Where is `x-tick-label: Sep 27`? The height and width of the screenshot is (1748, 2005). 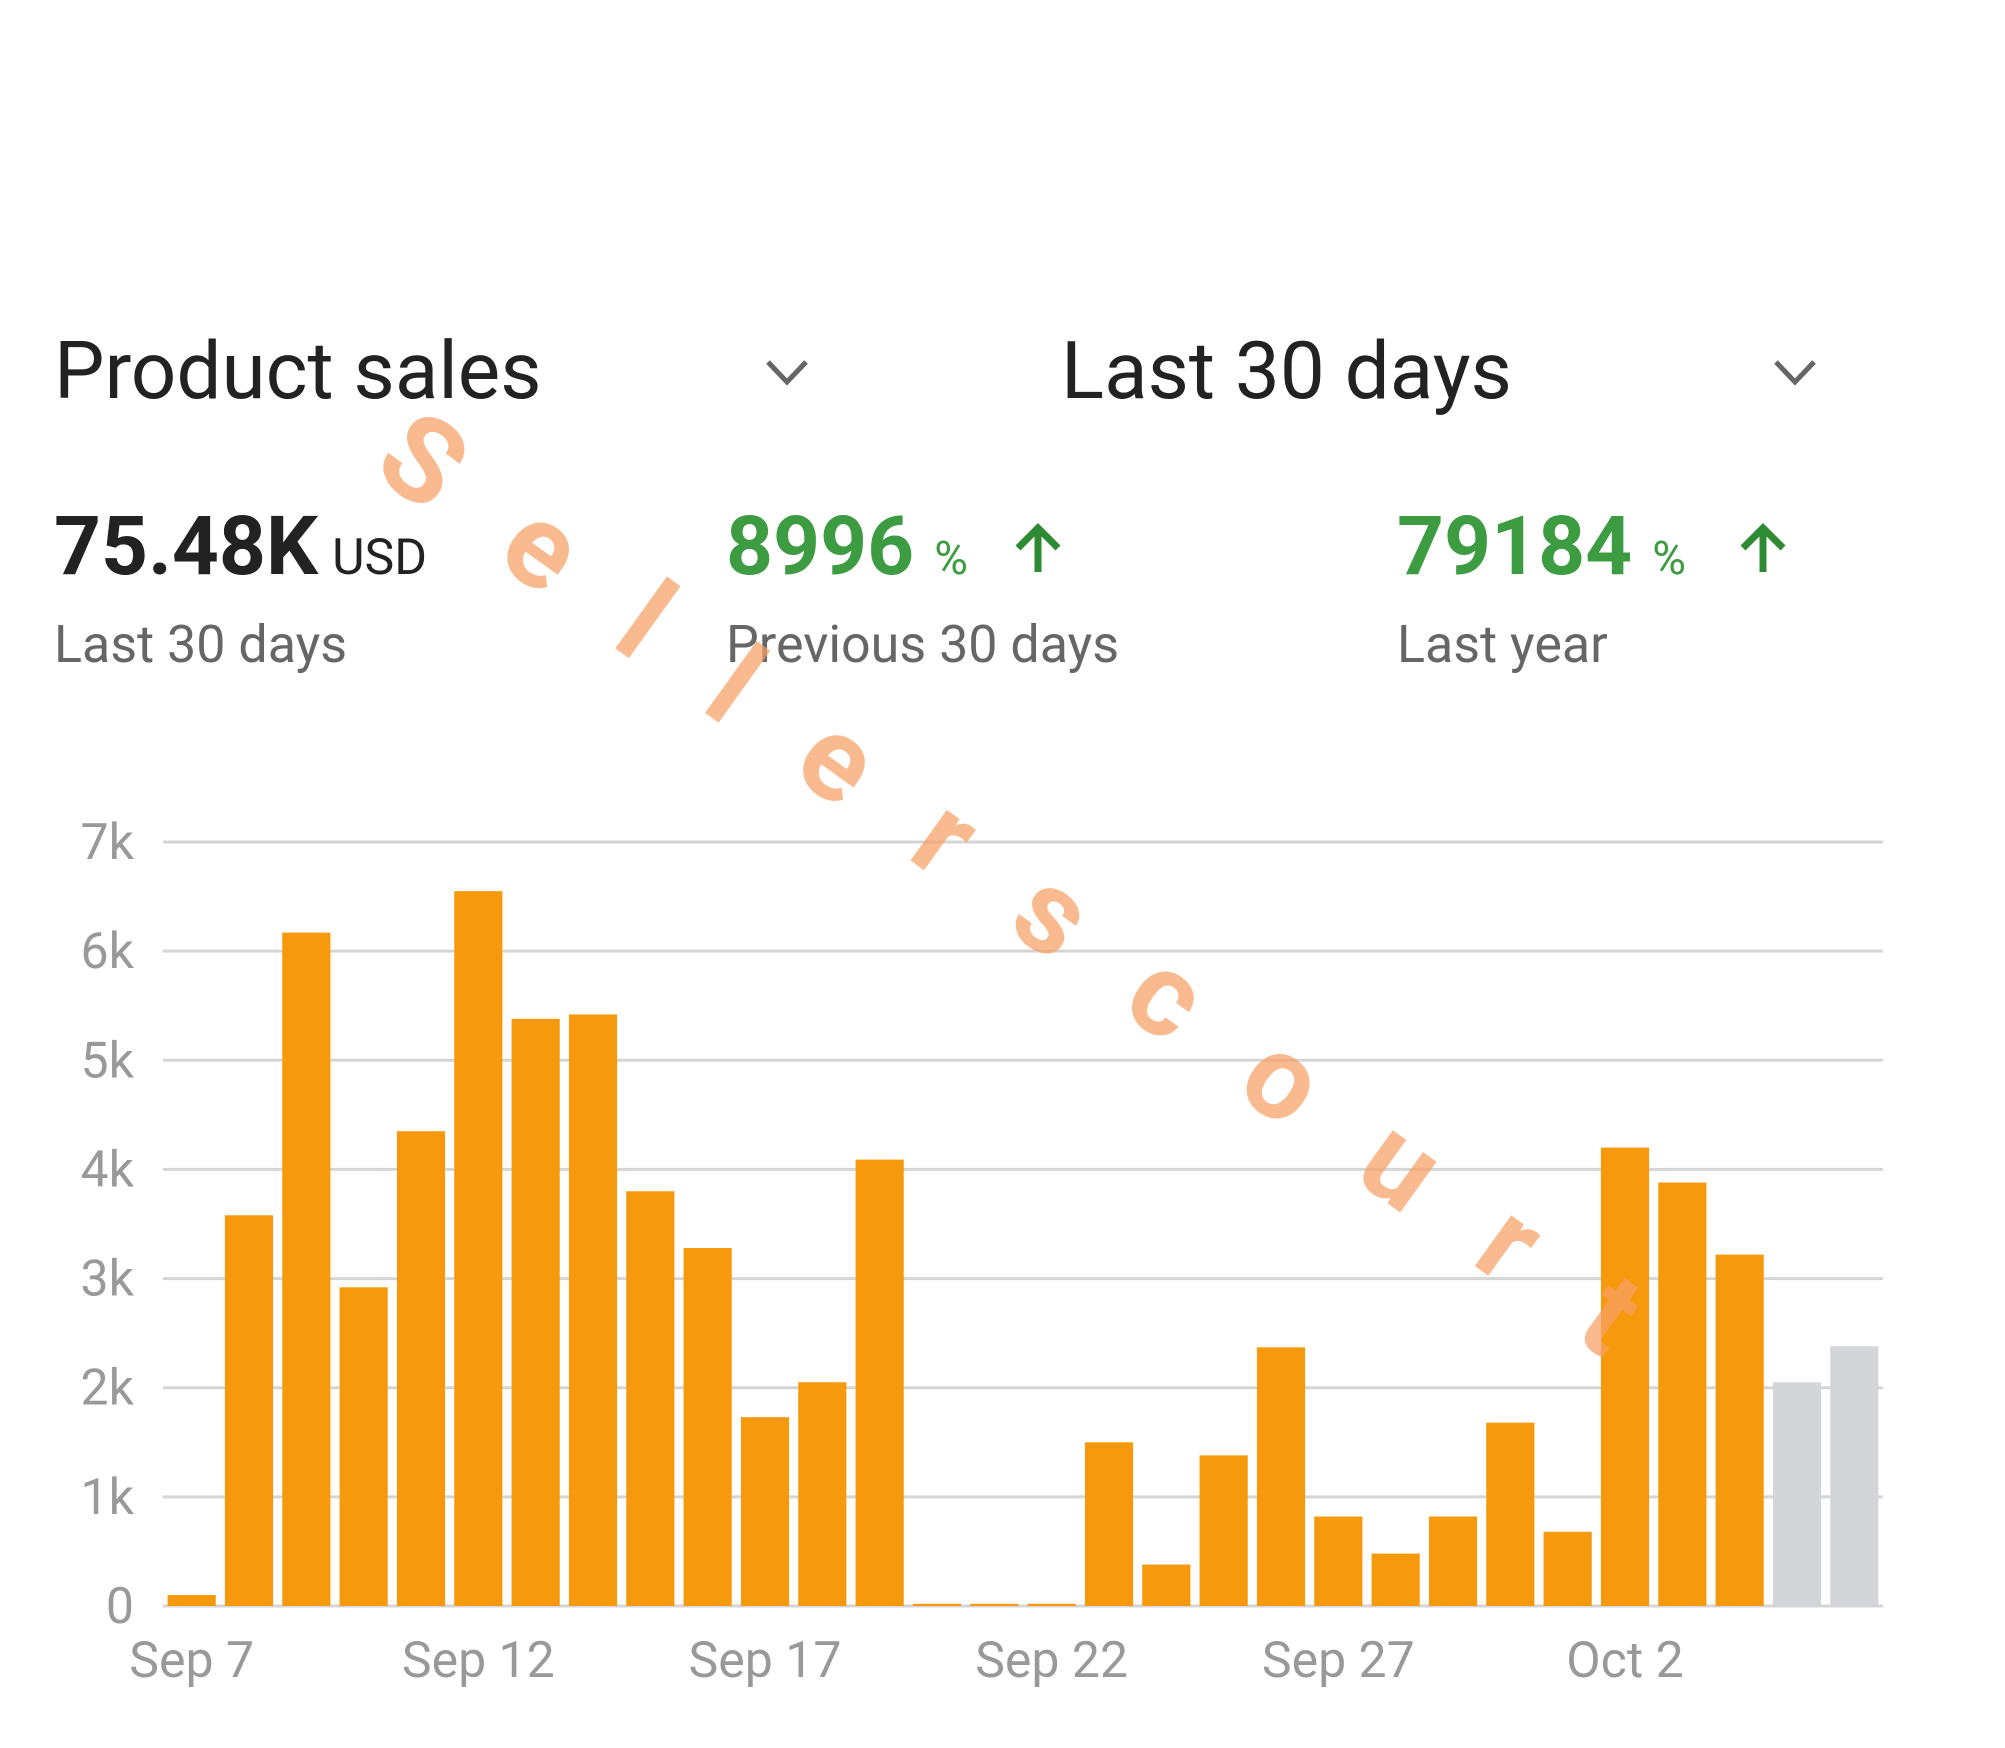 x-tick-label: Sep 27 is located at coordinates (1338, 1661).